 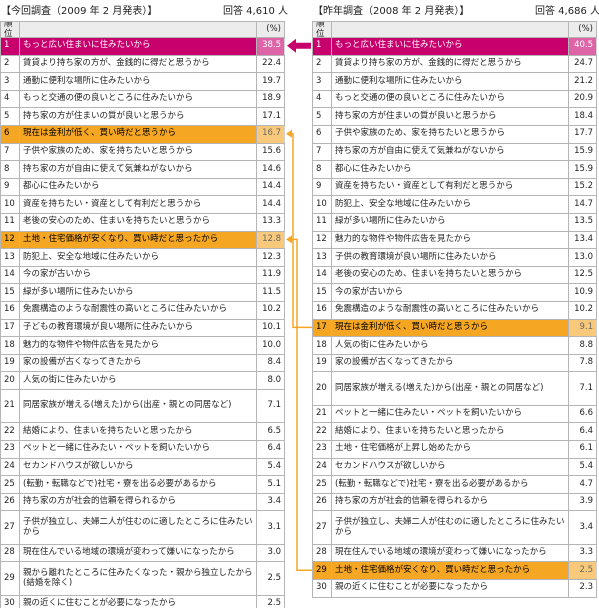 What do you see at coordinates (582, 588) in the screenshot?
I see `pct-cell: 2.3` at bounding box center [582, 588].